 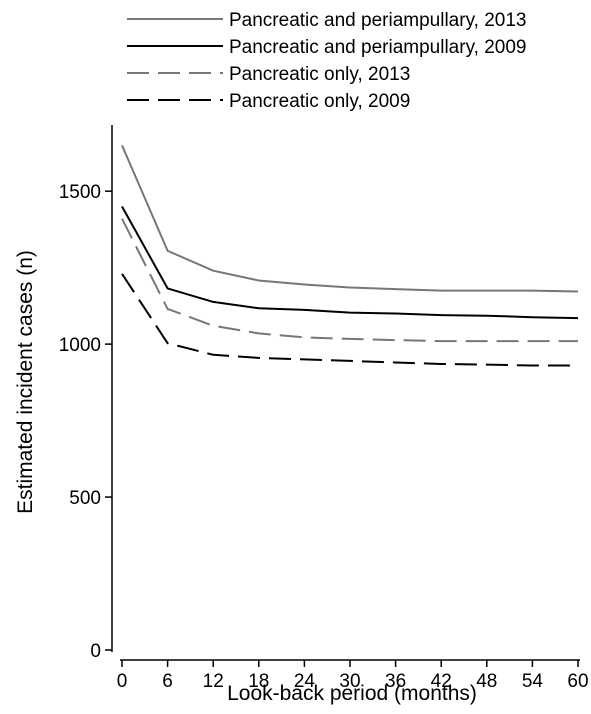 What do you see at coordinates (80, 345) in the screenshot?
I see `y-tick-label: 1000` at bounding box center [80, 345].